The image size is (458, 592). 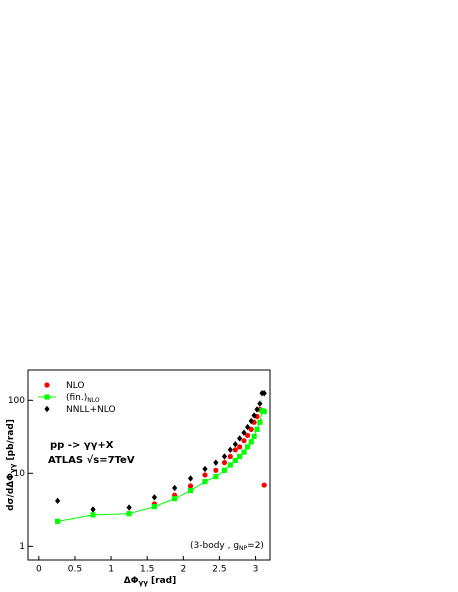 What do you see at coordinates (11, 441) in the screenshot?
I see `y-axis-label-part: [pb/rad]` at bounding box center [11, 441].